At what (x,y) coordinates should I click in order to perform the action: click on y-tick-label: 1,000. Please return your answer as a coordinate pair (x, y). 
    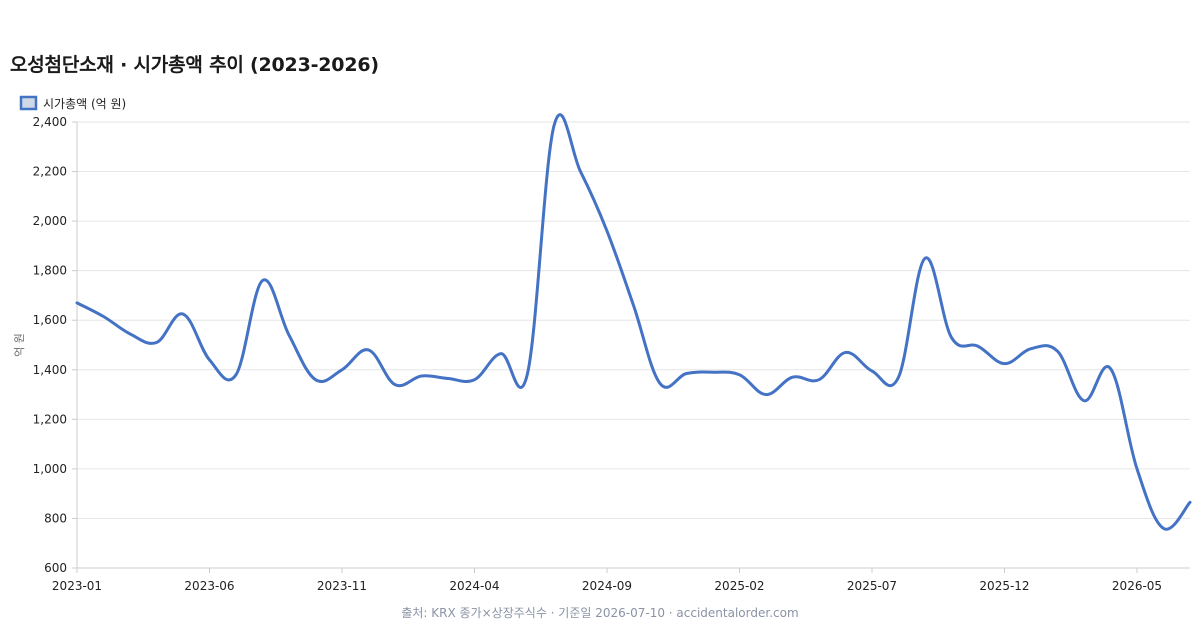
    Looking at the image, I should click on (50, 469).